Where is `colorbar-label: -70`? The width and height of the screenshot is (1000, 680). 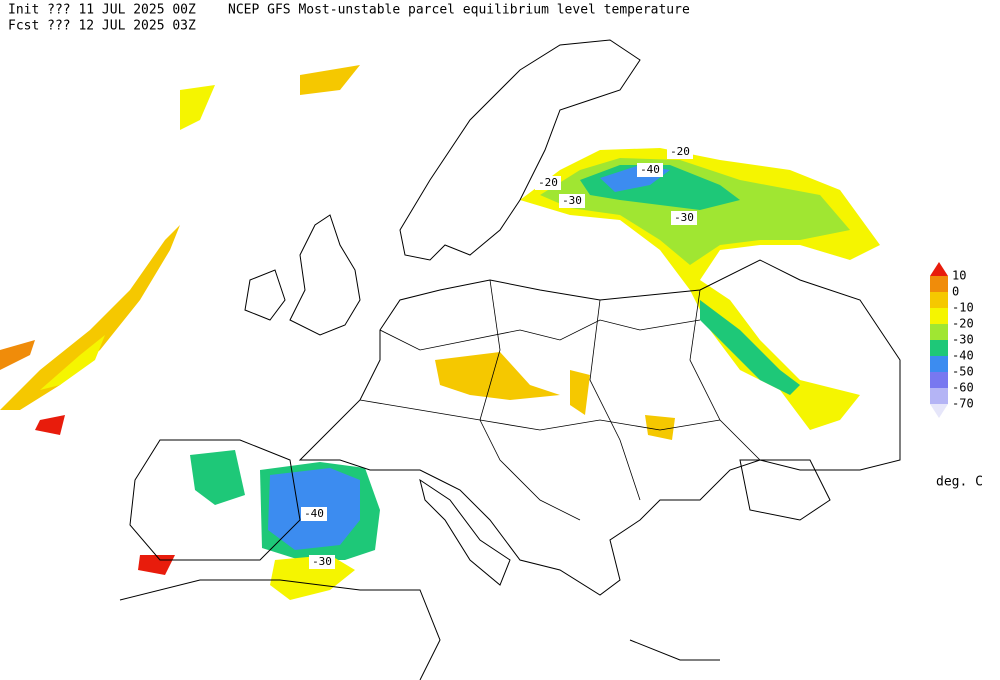 colorbar-label: -70 is located at coordinates (963, 404).